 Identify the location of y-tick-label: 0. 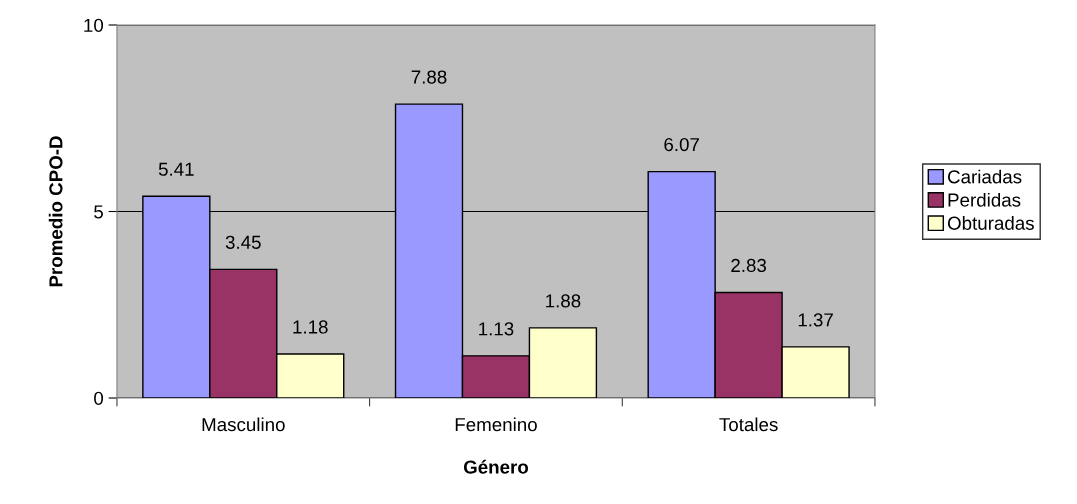
(99, 398).